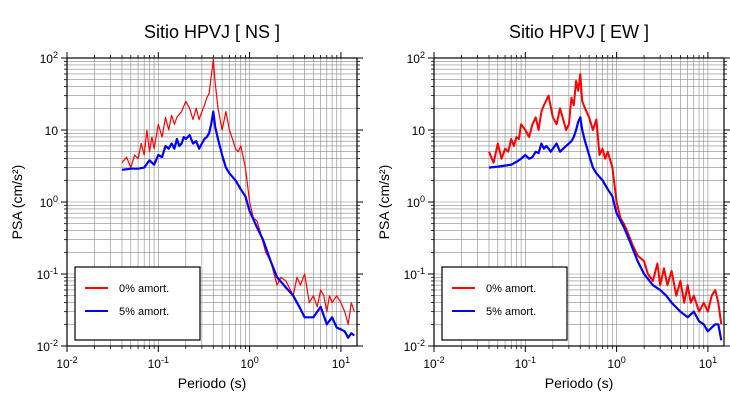 This screenshot has width=730, height=400. What do you see at coordinates (579, 32) in the screenshot?
I see `chart-title: Sitio HPVJ [ EW ]` at bounding box center [579, 32].